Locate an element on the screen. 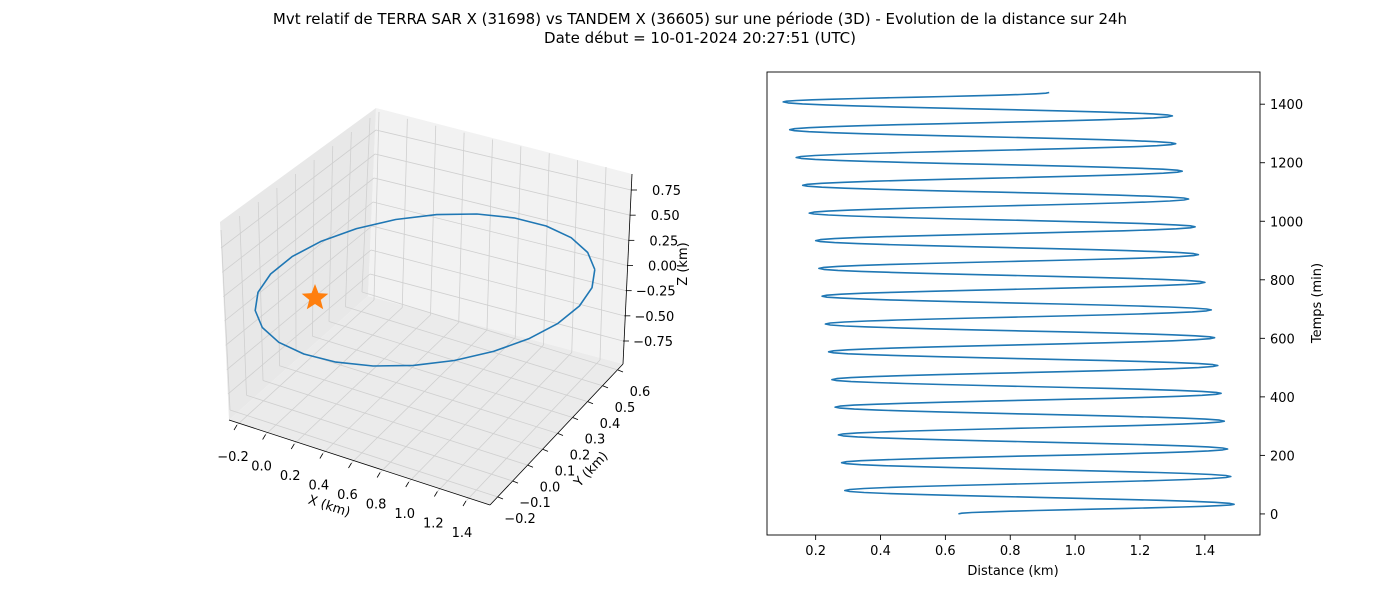  y-tick-label: 0.3 is located at coordinates (595, 440).